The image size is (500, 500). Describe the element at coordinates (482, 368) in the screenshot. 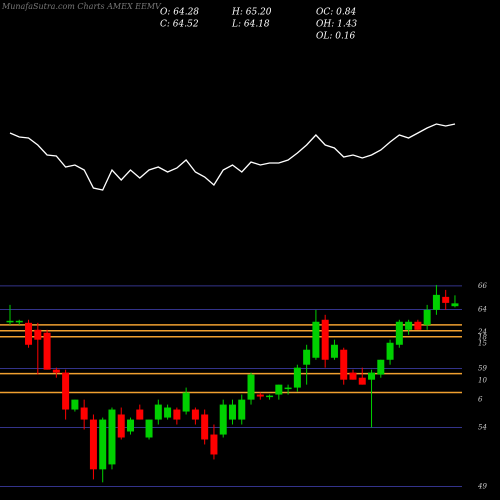

I see `y-tick-label: 59` at that location.